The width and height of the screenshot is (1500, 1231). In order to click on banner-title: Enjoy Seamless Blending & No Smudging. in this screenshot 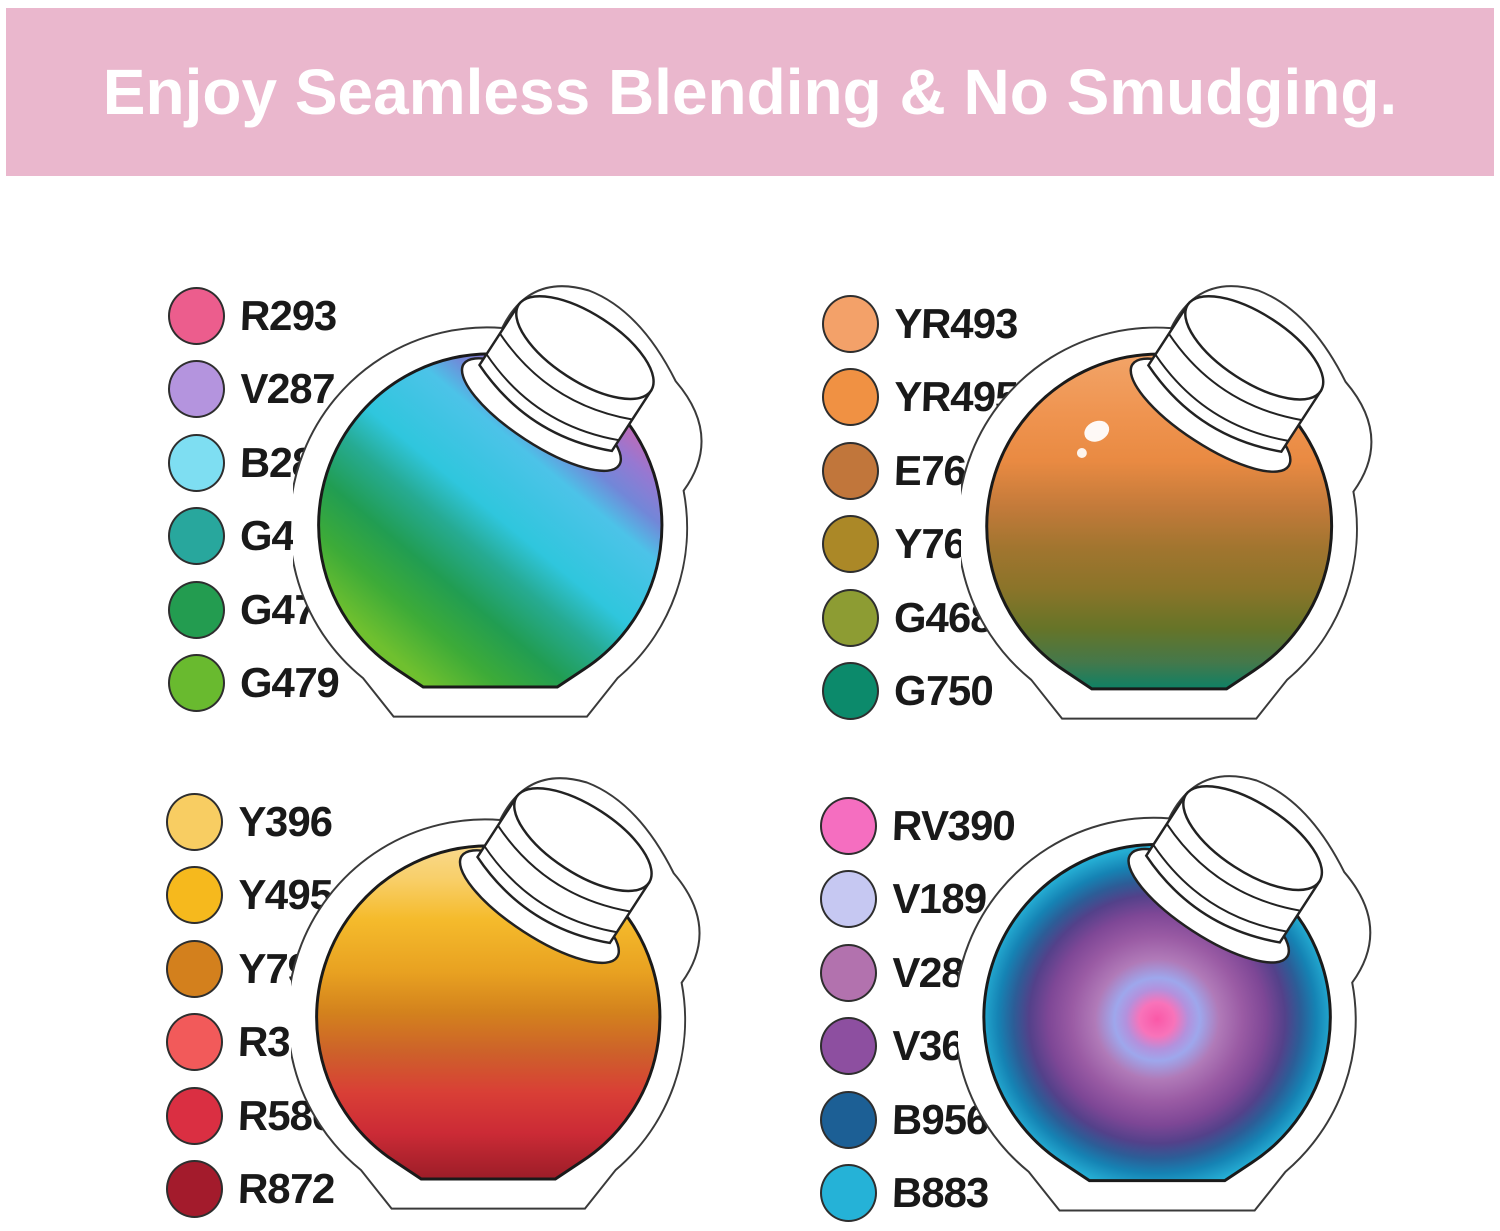, I will do `click(750, 92)`.